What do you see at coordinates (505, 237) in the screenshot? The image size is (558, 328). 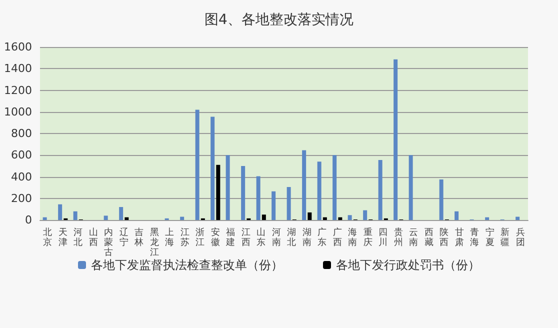 I see `x-tick-label: 新疆` at bounding box center [505, 237].